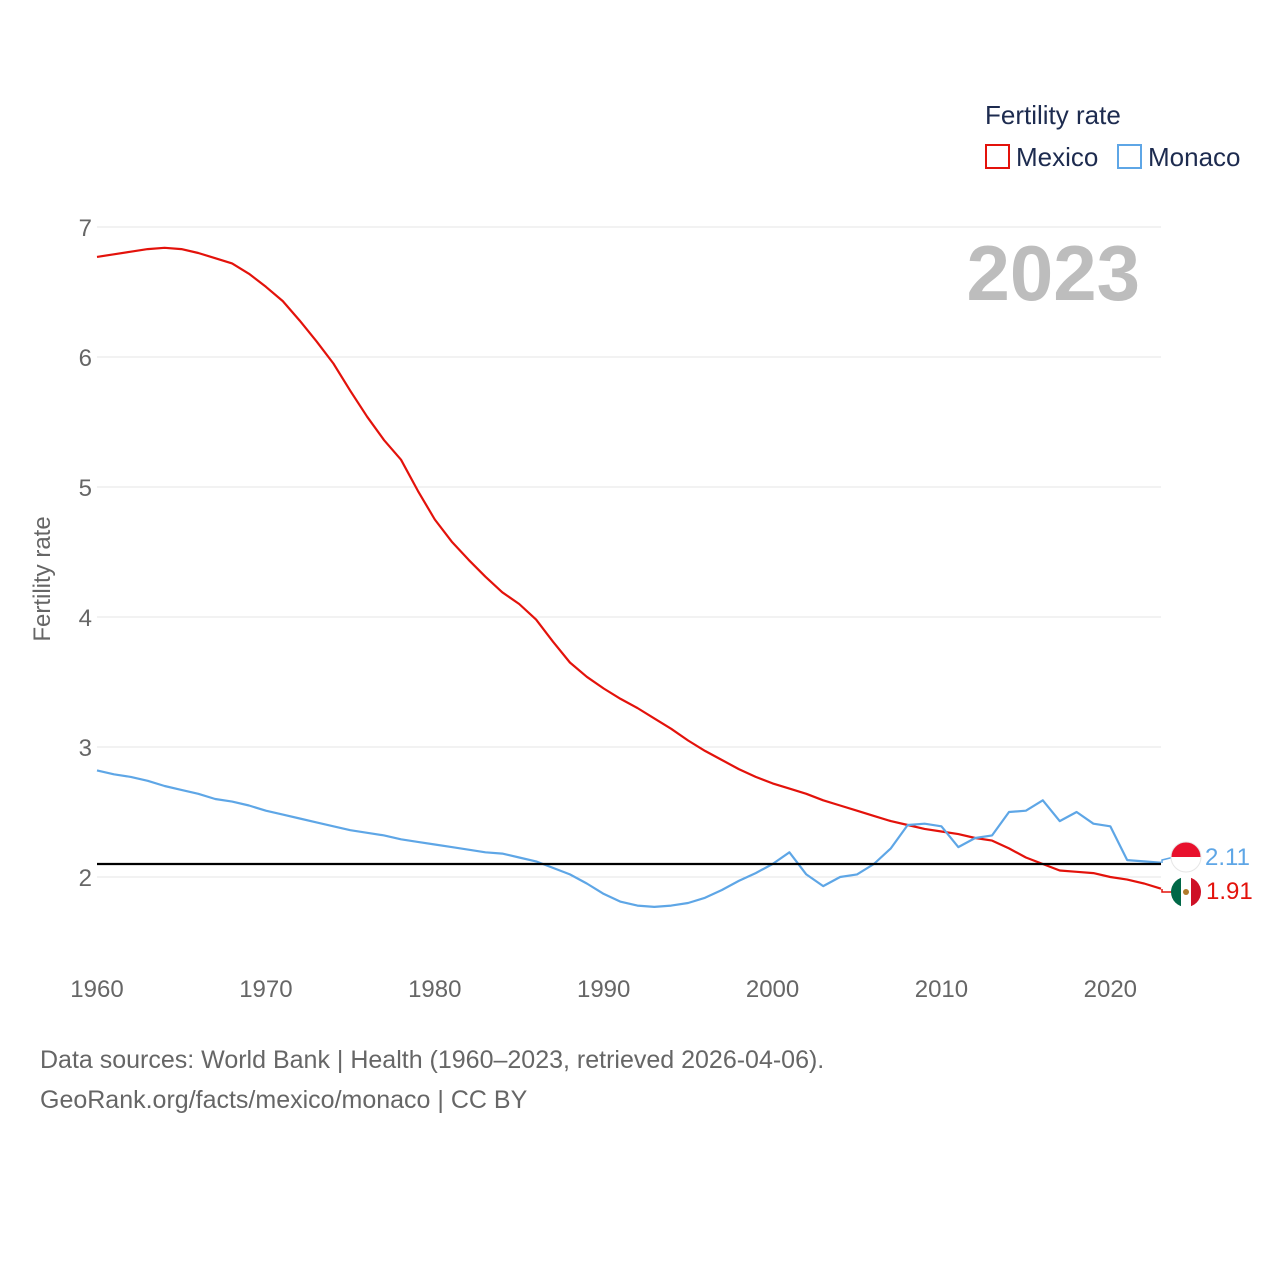 The height and width of the screenshot is (1280, 1280). Describe the element at coordinates (96, 989) in the screenshot. I see `x-tick-label-1960: 1960` at that location.